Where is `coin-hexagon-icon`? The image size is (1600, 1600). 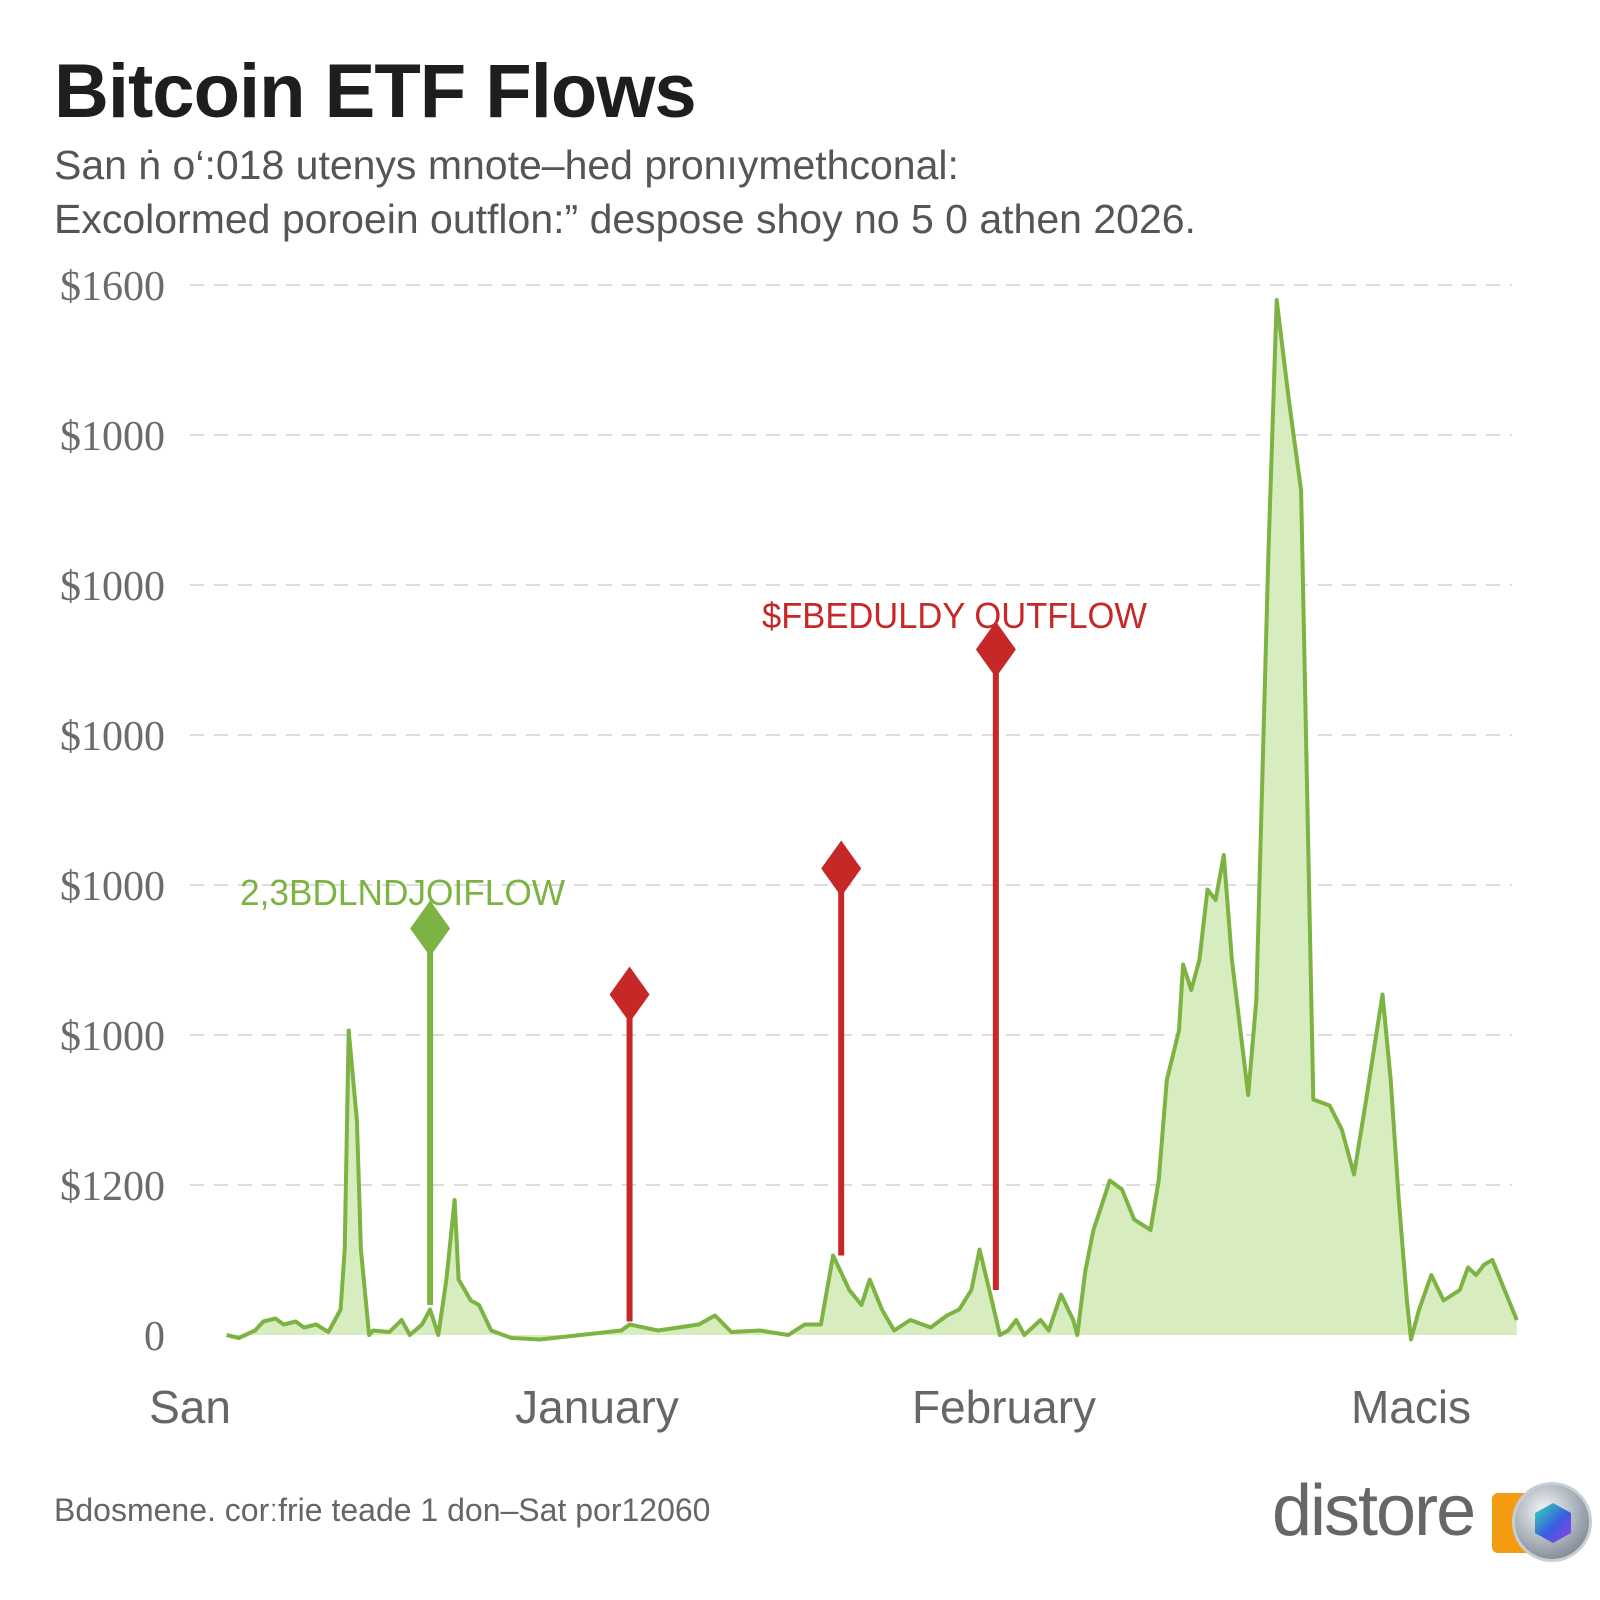
coin-hexagon-icon is located at coordinates (1552, 1522).